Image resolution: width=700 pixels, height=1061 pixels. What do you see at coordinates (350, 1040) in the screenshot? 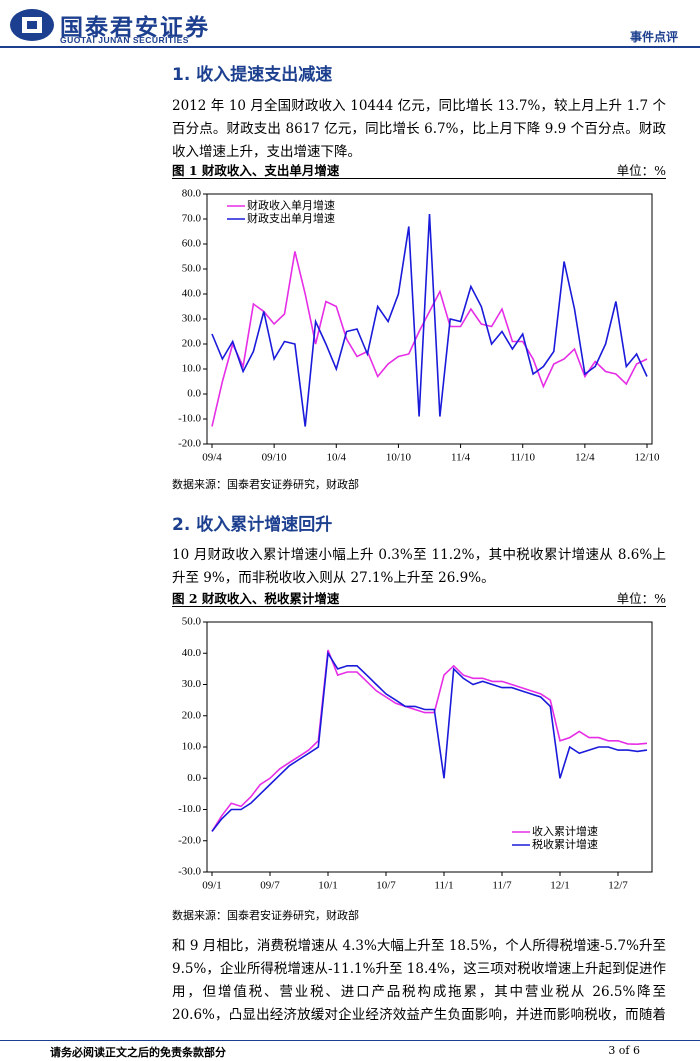
I see `footer-rule` at bounding box center [350, 1040].